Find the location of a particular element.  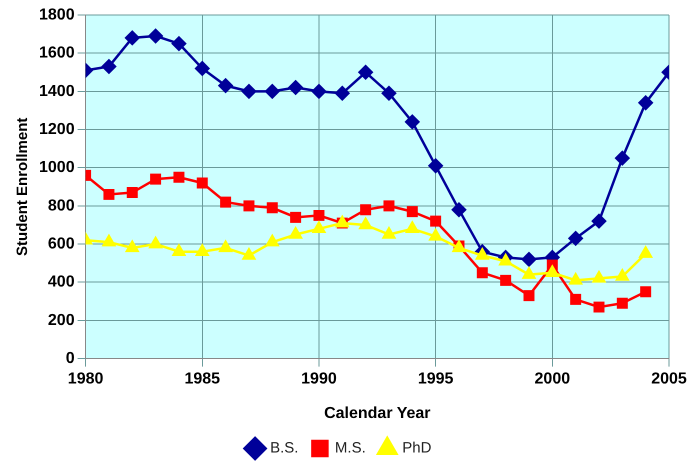

x-tick-label: 1995 is located at coordinates (436, 379).